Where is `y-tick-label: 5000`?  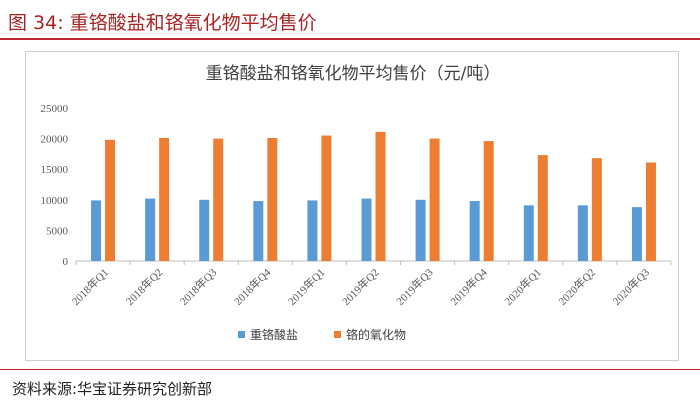
y-tick-label: 5000 is located at coordinates (57, 231).